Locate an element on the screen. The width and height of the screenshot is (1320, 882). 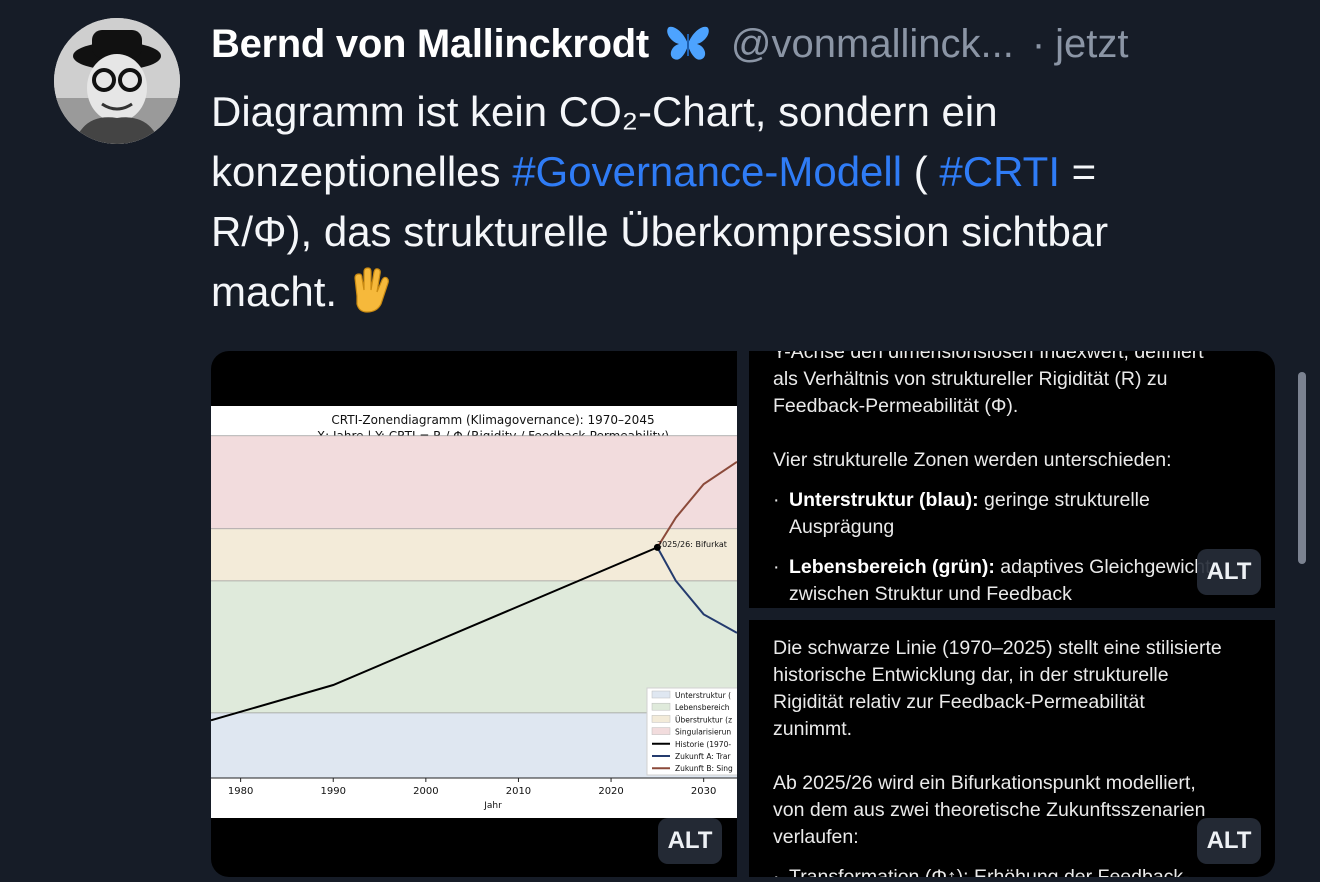
post-text-segment: = is located at coordinates (1078, 171).